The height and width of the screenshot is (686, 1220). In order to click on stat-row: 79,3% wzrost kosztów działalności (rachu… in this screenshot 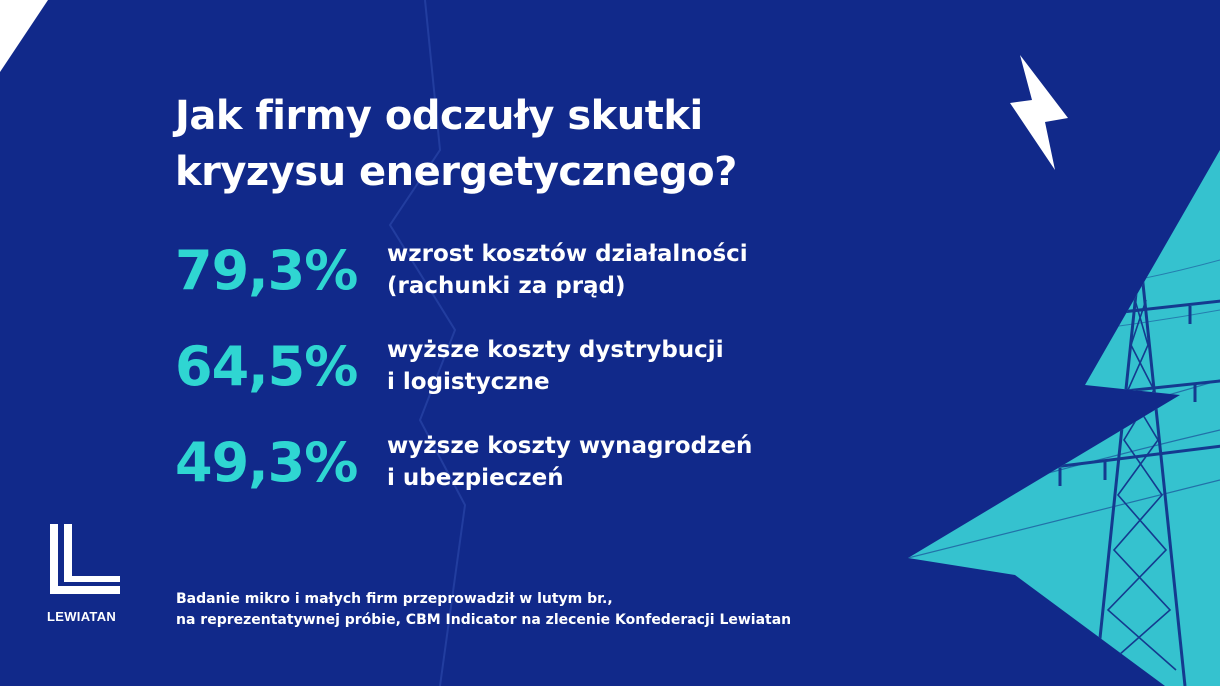, I will do `click(535, 281)`.